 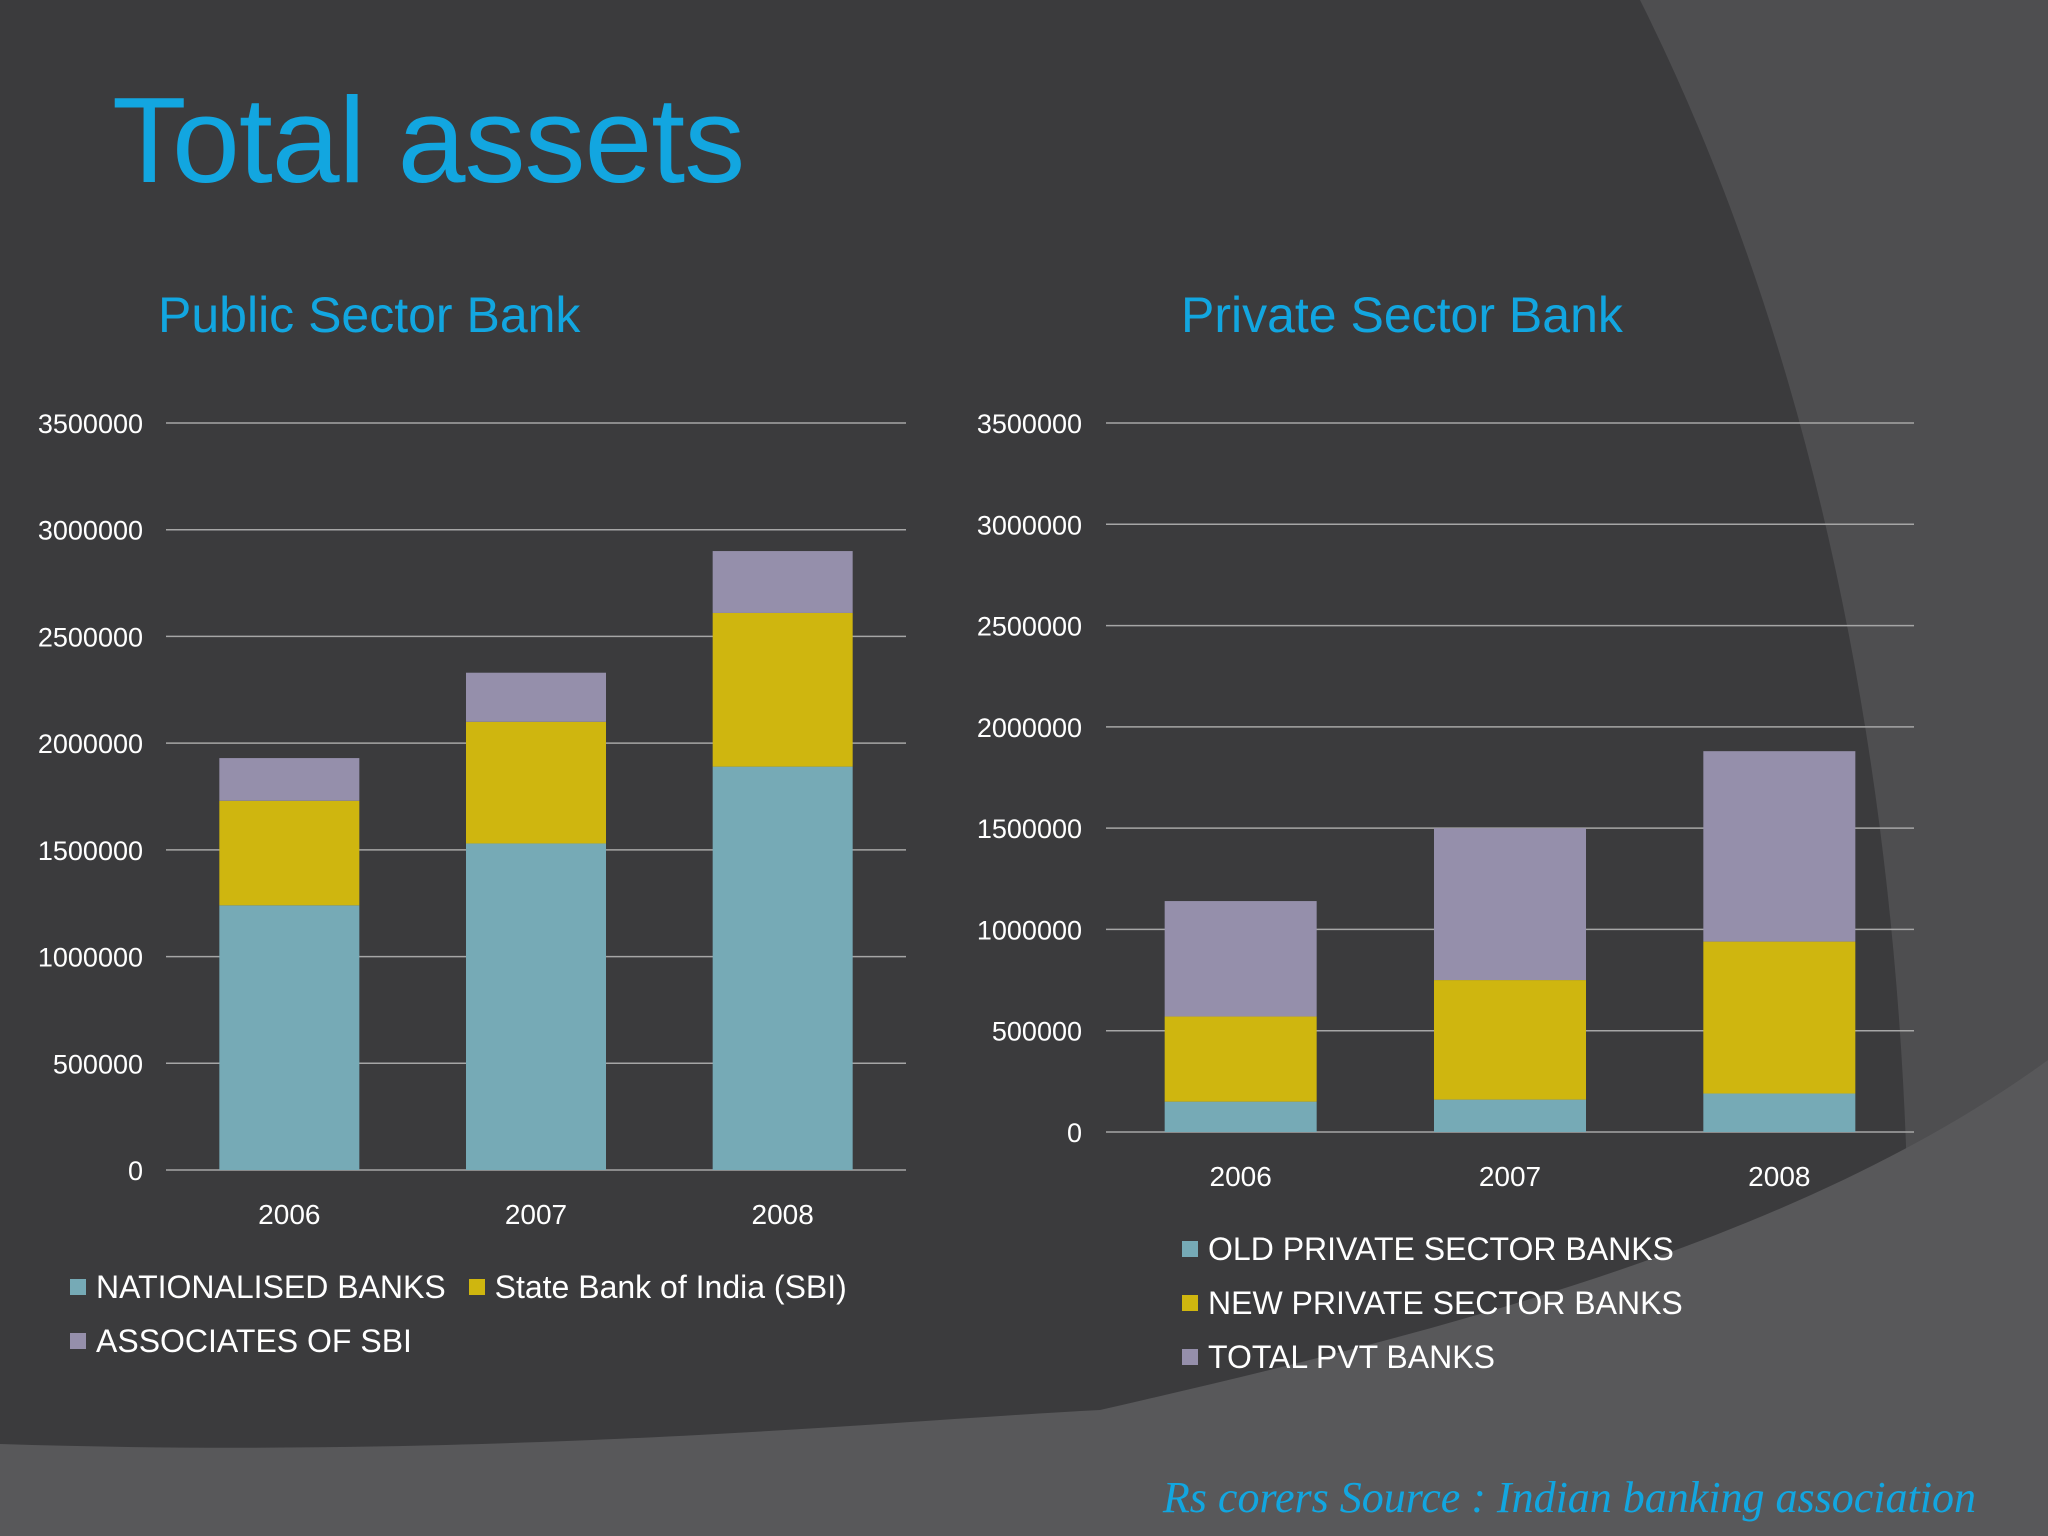 I want to click on legend-item-associates-of-sbi: ASSOCIATES OF SBI, so click(x=241, y=1341).